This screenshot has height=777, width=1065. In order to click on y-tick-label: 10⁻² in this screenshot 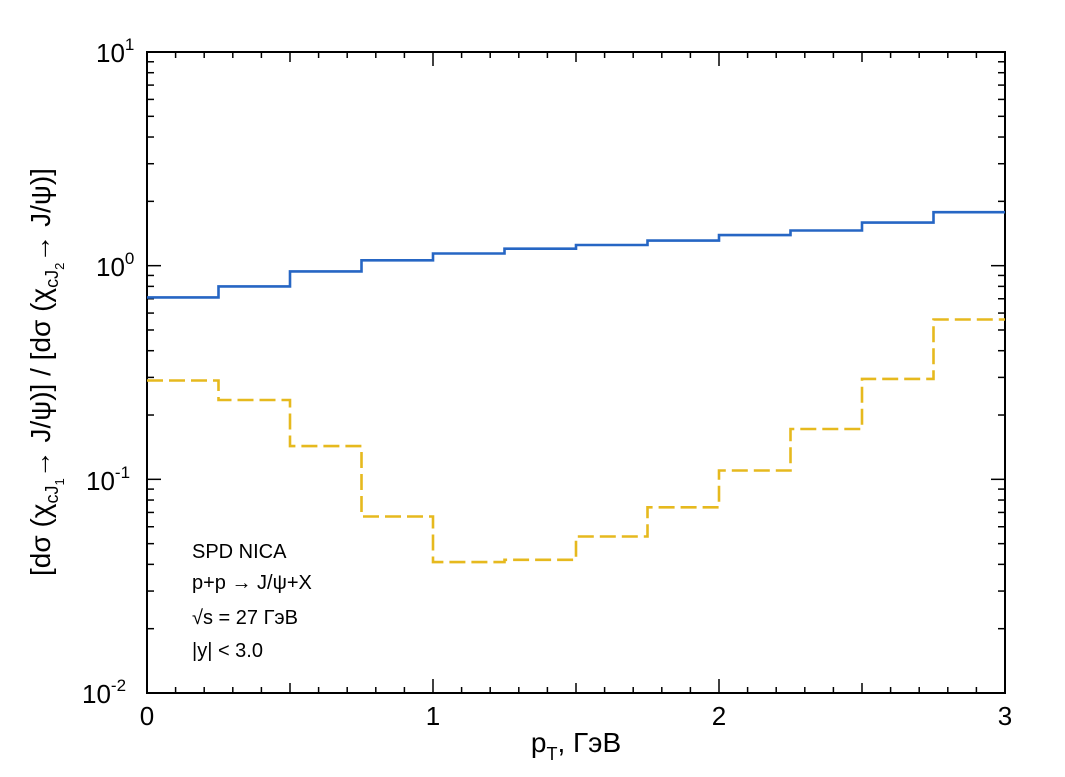, I will do `click(104, 692)`.